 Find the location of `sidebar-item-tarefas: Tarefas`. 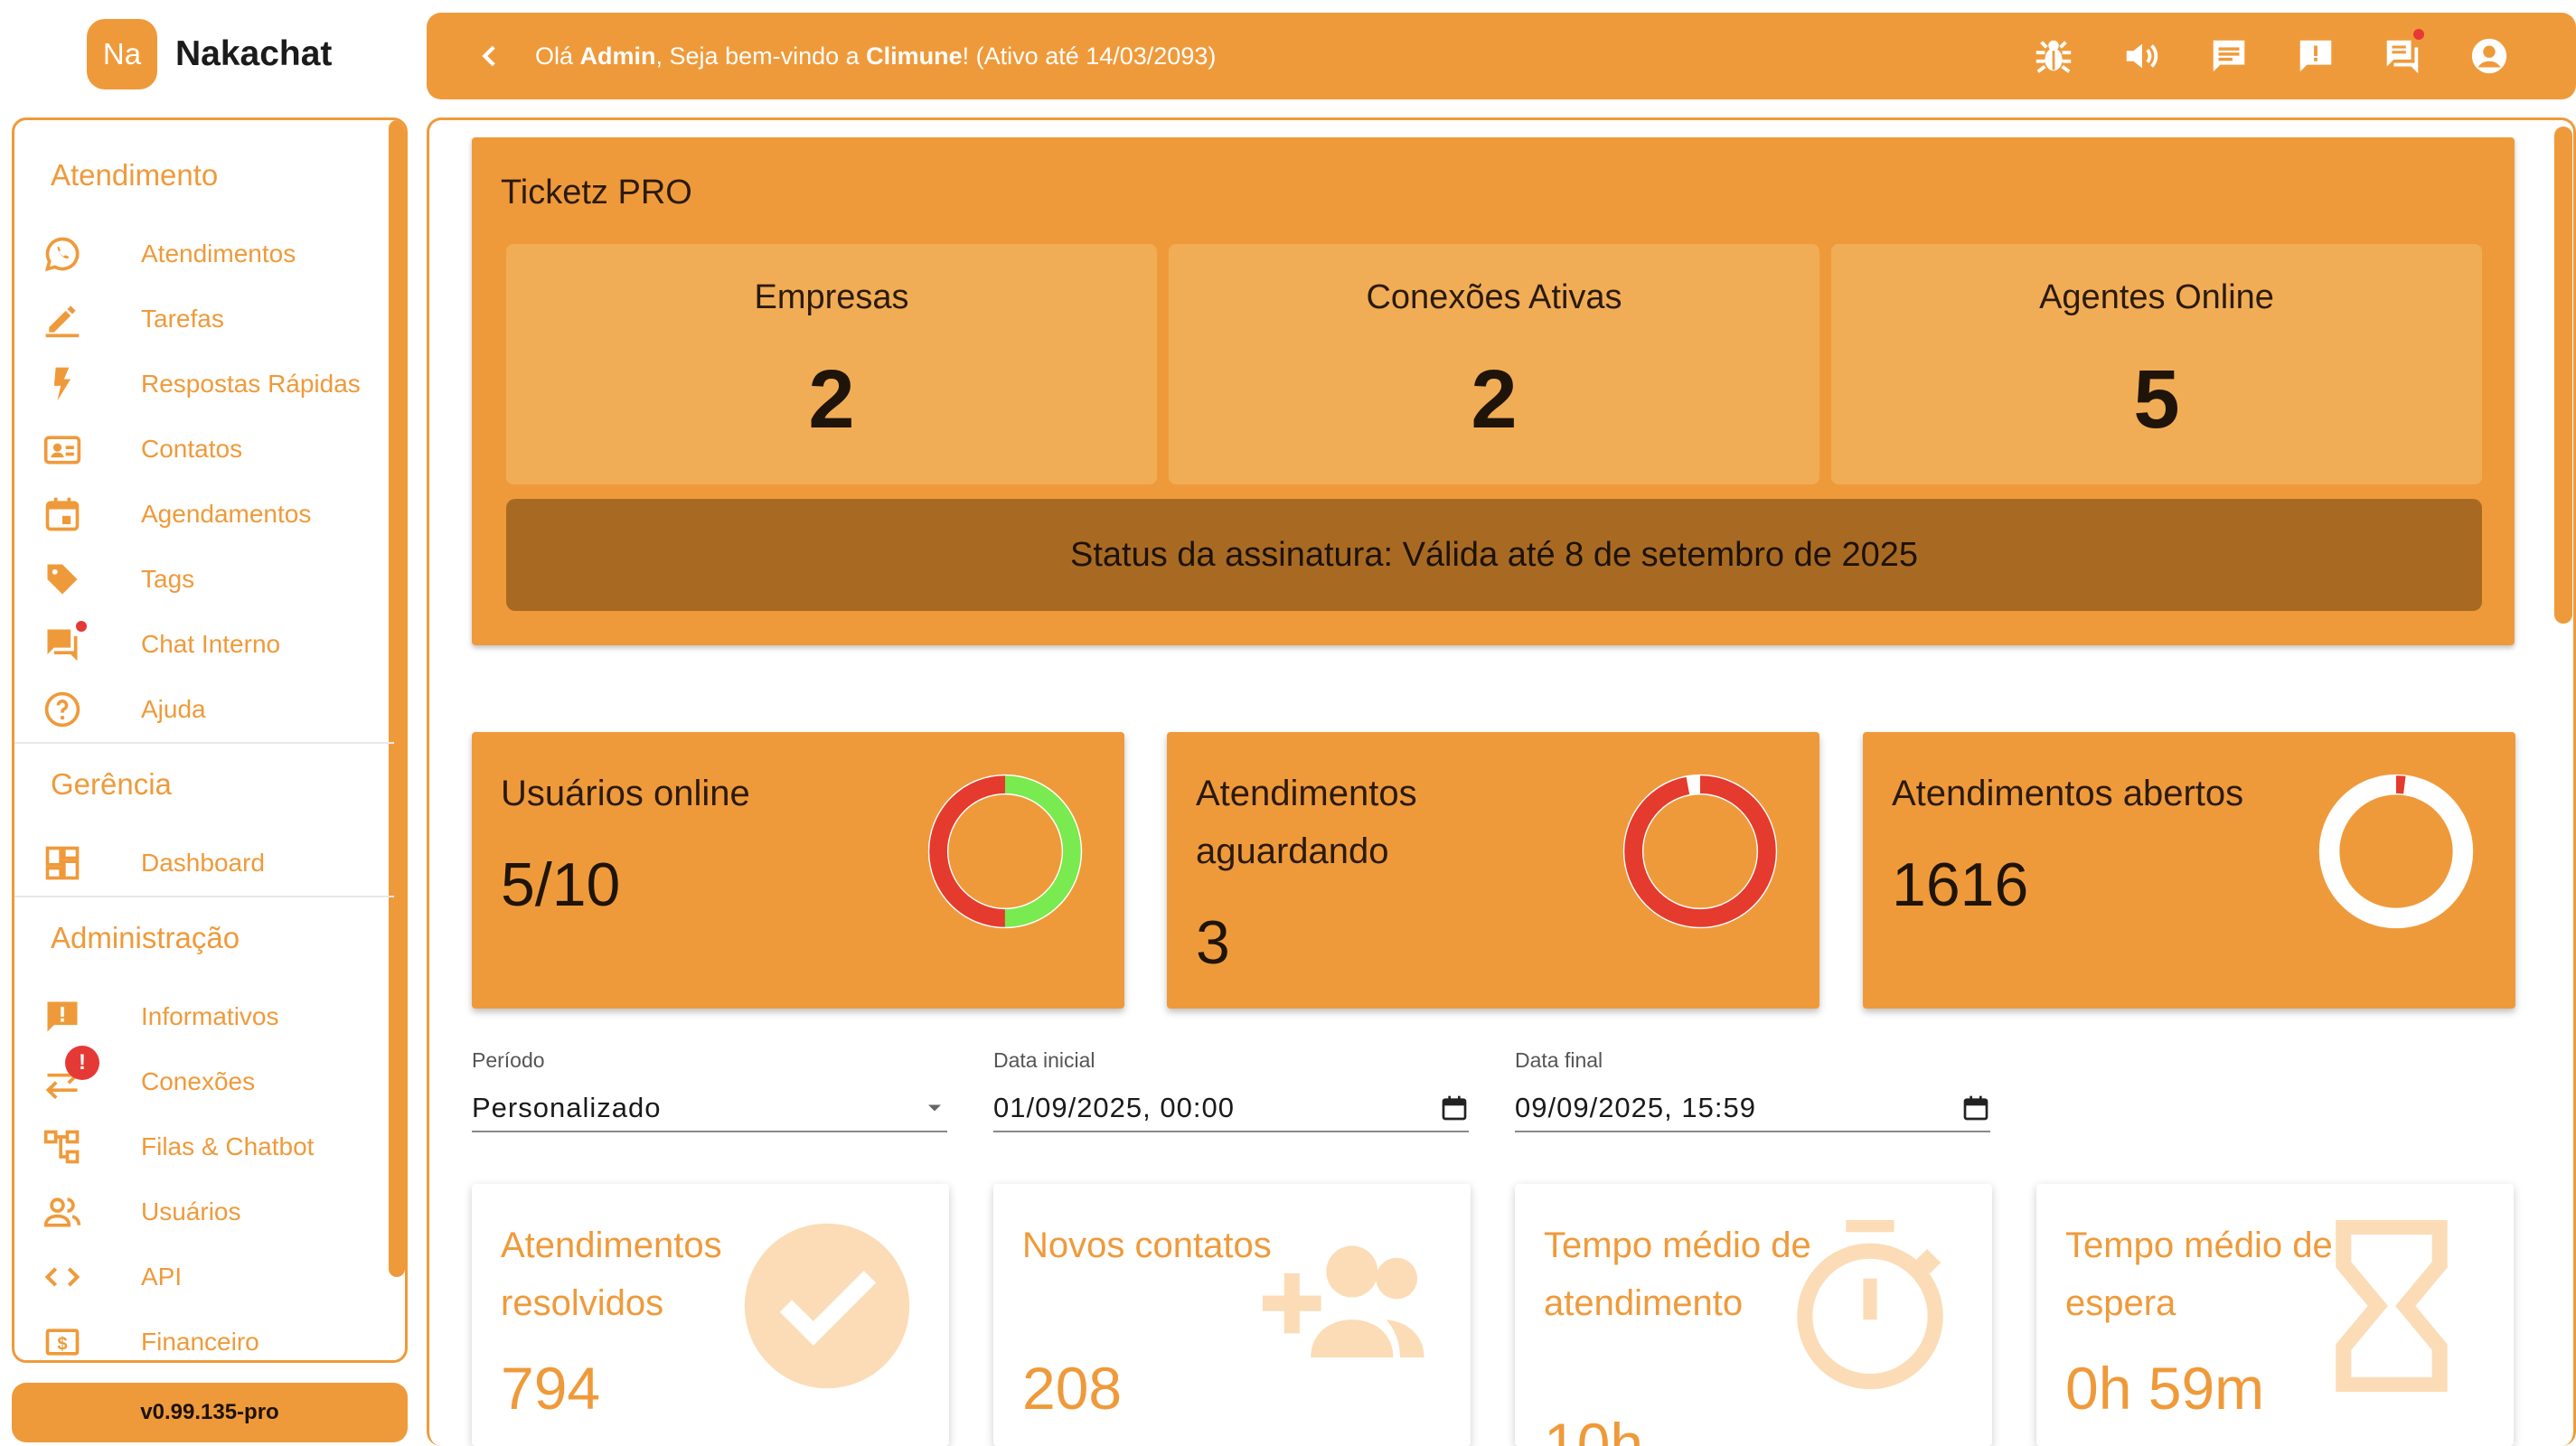

sidebar-item-tarefas: Tarefas is located at coordinates (199, 319).